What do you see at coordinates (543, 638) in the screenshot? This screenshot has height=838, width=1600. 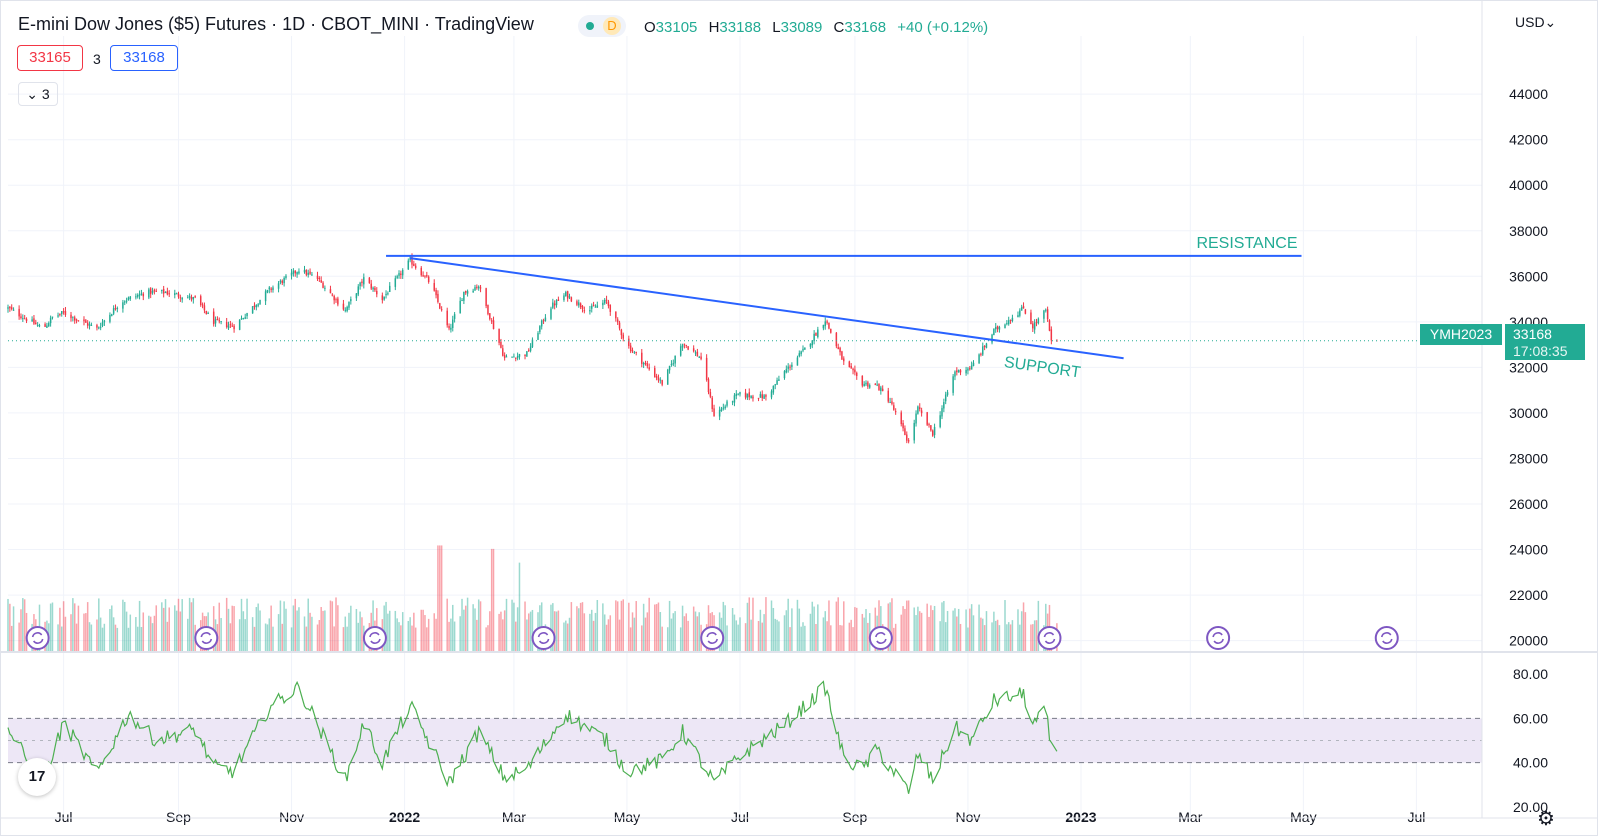 I see `dividend-symbol` at bounding box center [543, 638].